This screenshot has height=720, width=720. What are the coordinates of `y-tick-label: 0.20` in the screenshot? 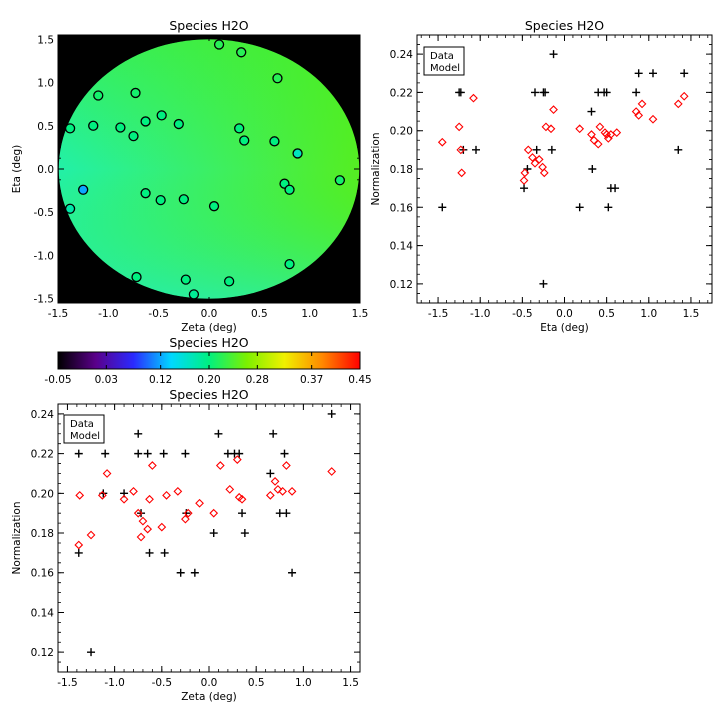 It's located at (42, 494).